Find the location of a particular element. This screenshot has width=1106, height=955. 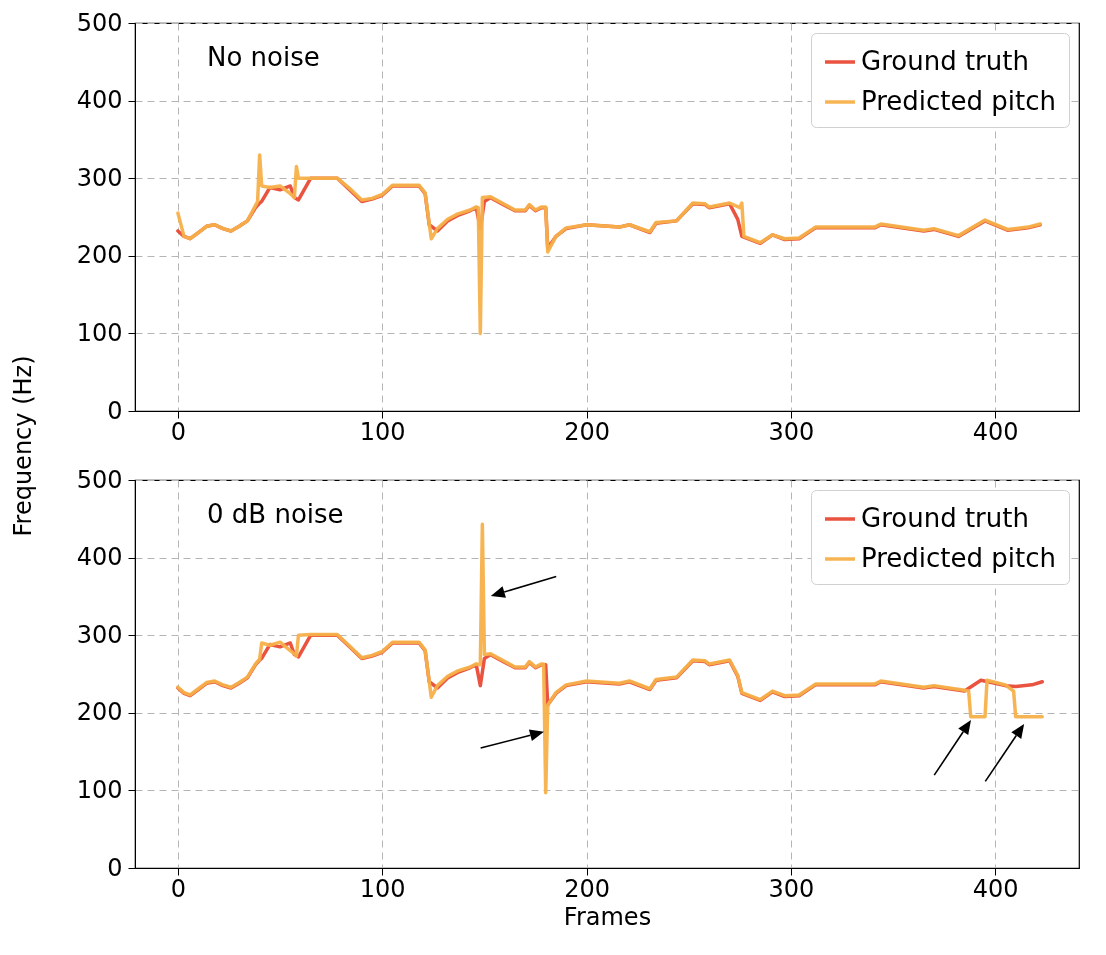

text: 0 dB noise is located at coordinates (275, 514).